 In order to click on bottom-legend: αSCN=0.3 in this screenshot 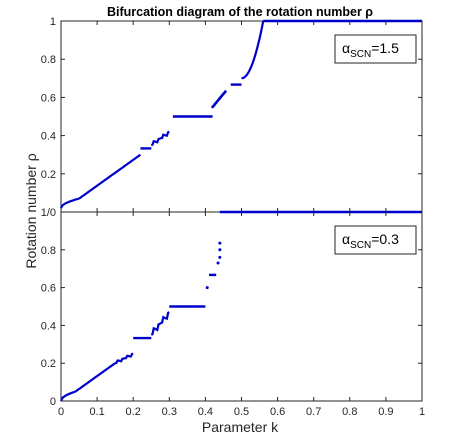, I will do `click(375, 240)`.